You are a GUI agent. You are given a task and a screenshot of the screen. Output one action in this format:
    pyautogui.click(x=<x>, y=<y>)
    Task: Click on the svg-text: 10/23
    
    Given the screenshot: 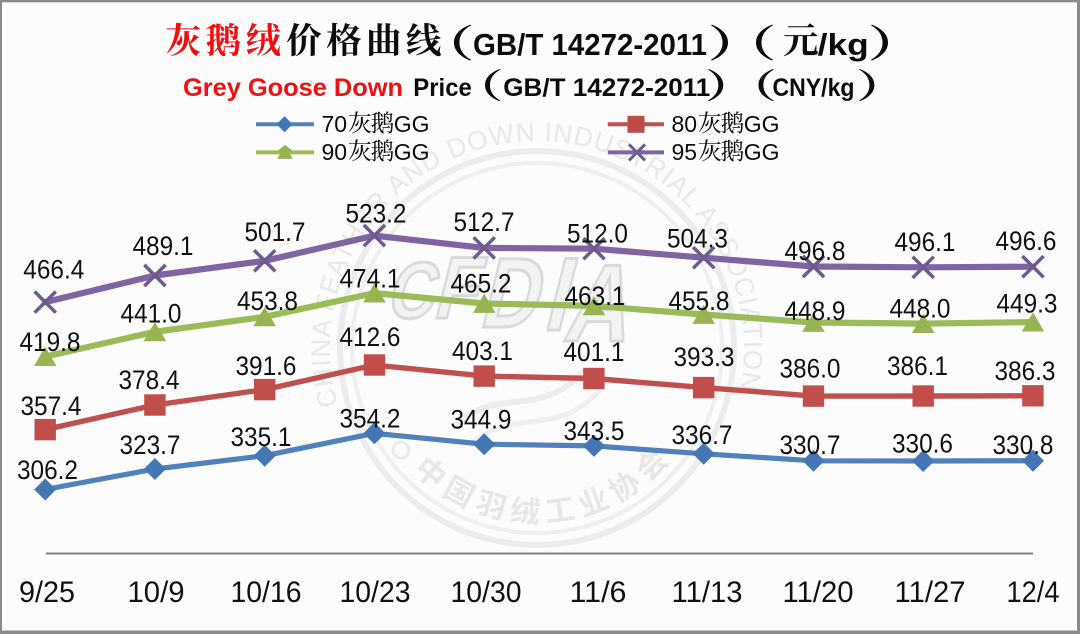 What is the action you would take?
    pyautogui.click(x=375, y=592)
    